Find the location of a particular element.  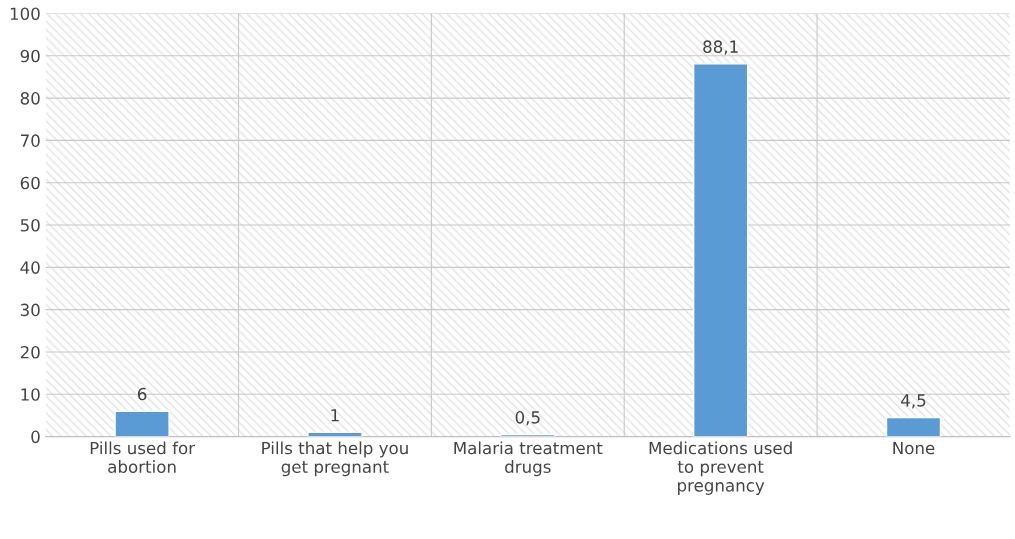

data-label: 88,1 is located at coordinates (720, 47).